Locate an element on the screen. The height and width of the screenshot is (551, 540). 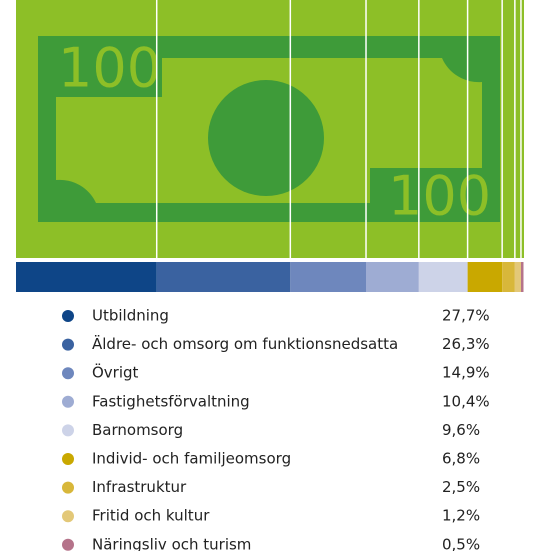
value-label: 14,9% is located at coordinates (466, 373).